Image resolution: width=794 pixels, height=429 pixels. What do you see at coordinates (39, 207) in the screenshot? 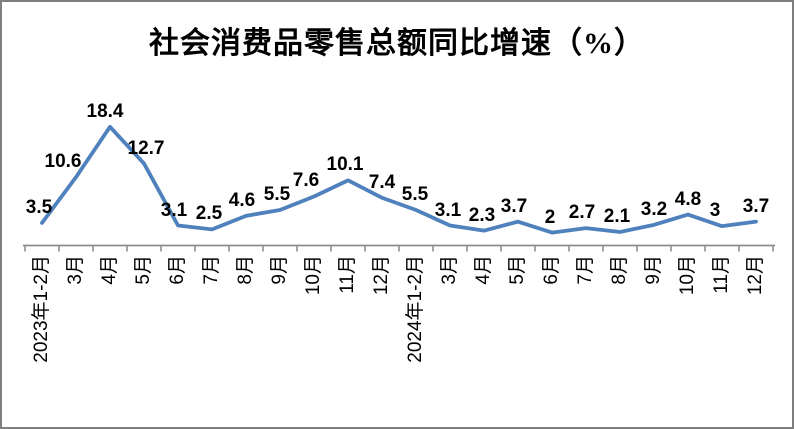
I see `data-label: 3.5` at bounding box center [39, 207].